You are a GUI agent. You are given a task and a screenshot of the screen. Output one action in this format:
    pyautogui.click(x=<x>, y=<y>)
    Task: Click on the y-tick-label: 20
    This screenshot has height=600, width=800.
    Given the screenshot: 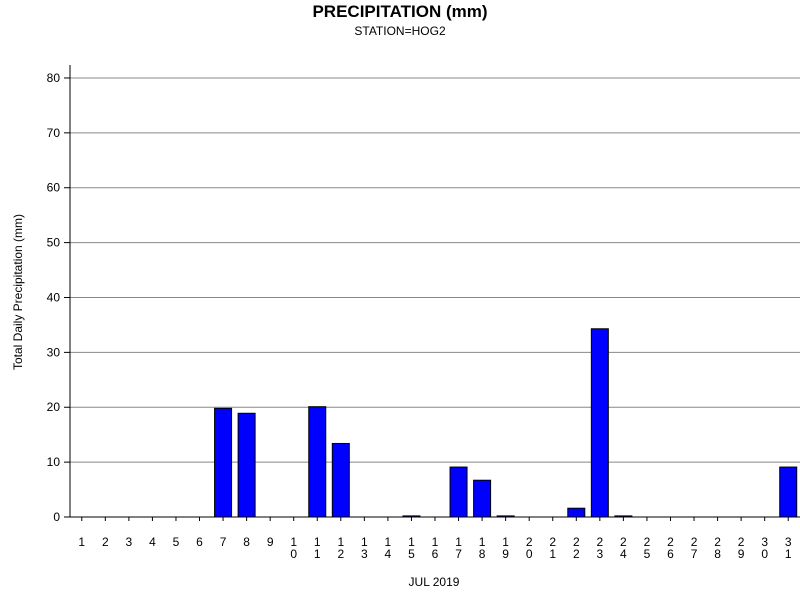 What is the action you would take?
    pyautogui.click(x=54, y=407)
    